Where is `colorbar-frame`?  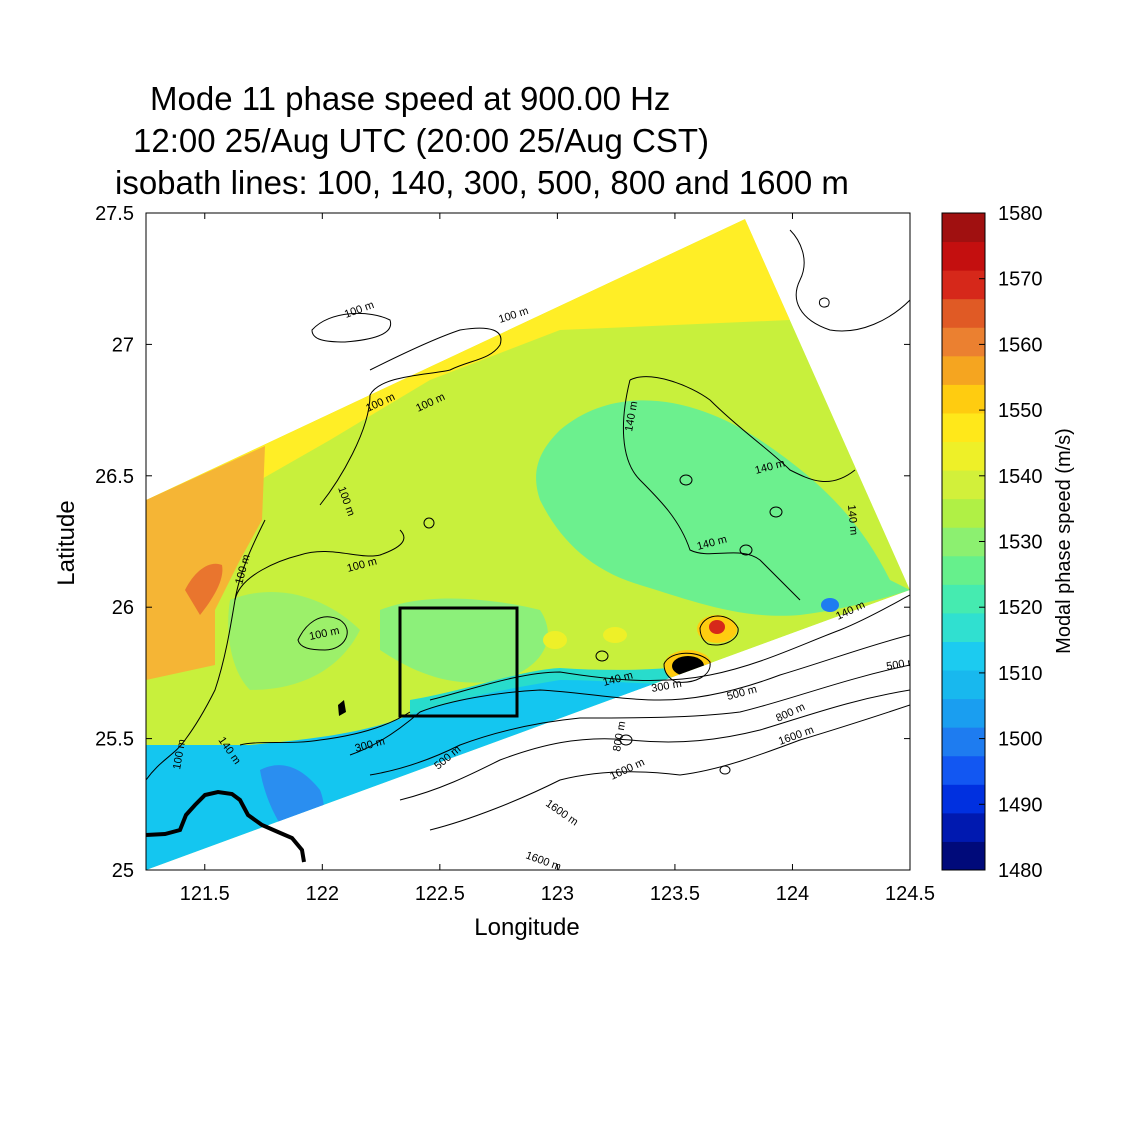 colorbar-frame is located at coordinates (963, 541).